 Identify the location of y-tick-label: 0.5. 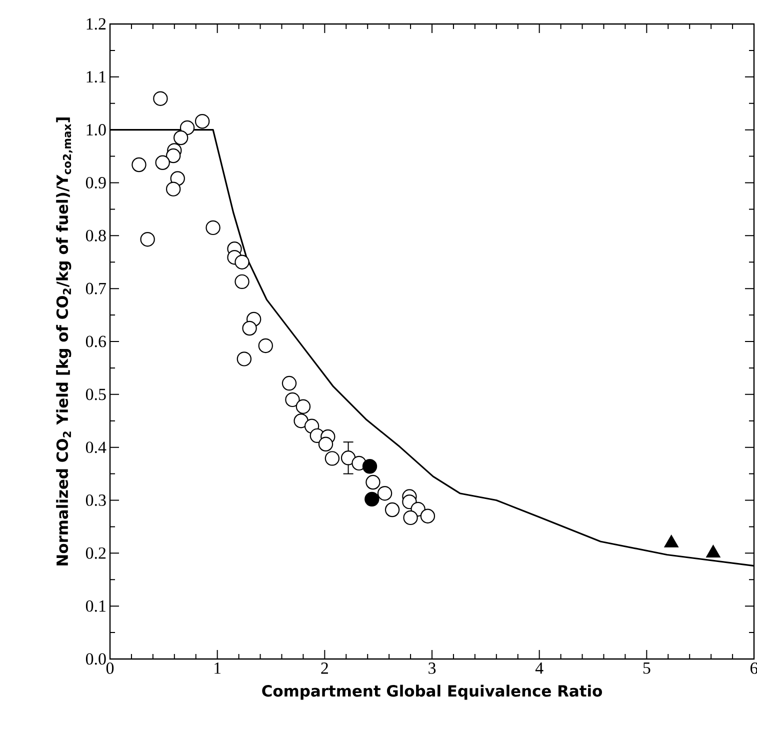
(96, 394).